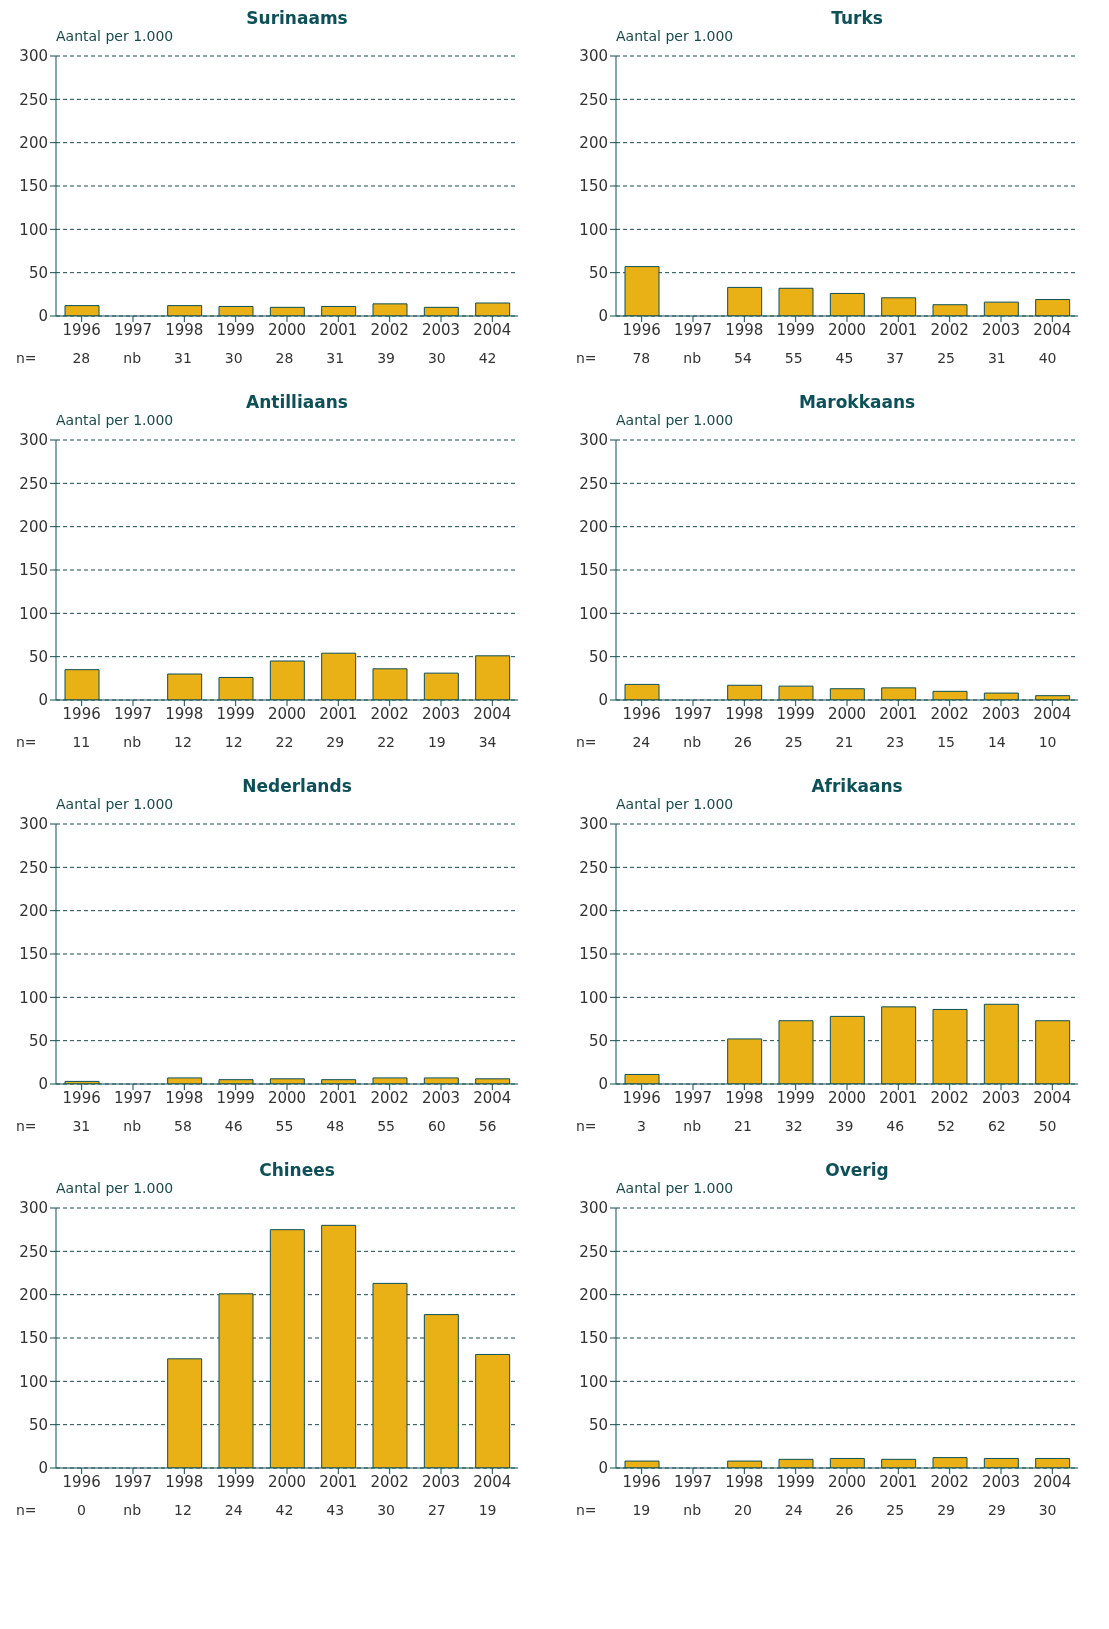  I want to click on text: 28, so click(284, 358).